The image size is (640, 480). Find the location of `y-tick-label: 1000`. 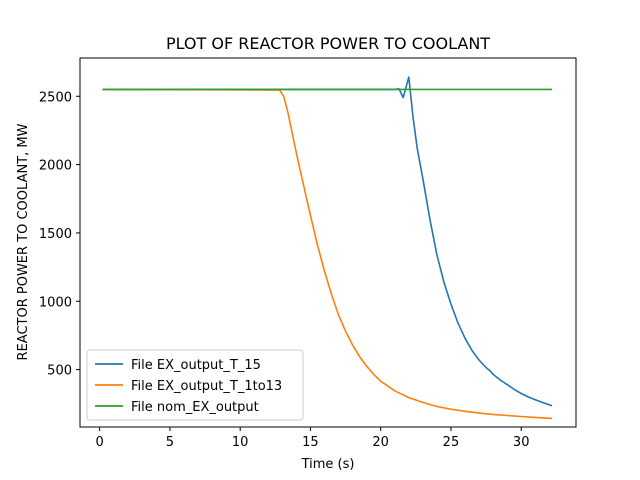

y-tick-label: 1000 is located at coordinates (55, 302).